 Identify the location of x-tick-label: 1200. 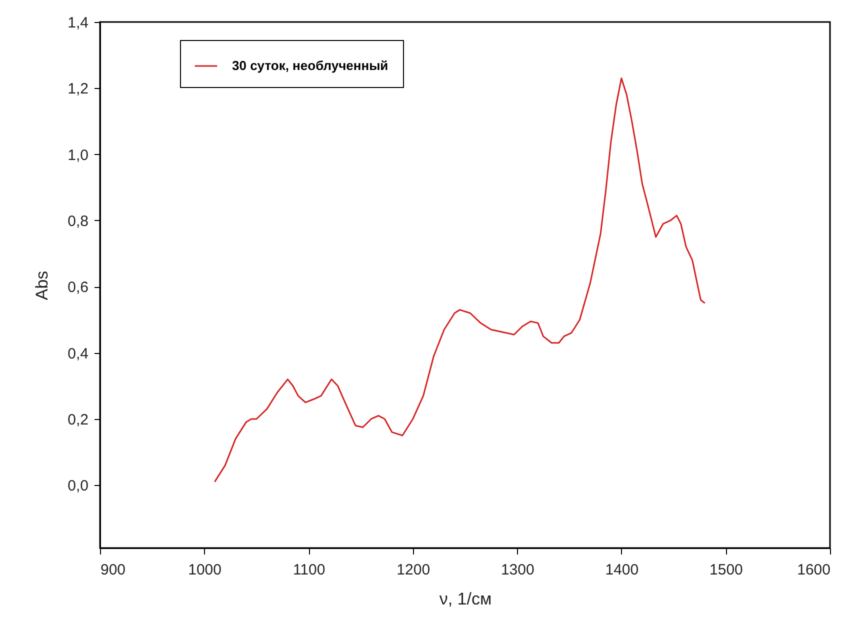
(413, 570).